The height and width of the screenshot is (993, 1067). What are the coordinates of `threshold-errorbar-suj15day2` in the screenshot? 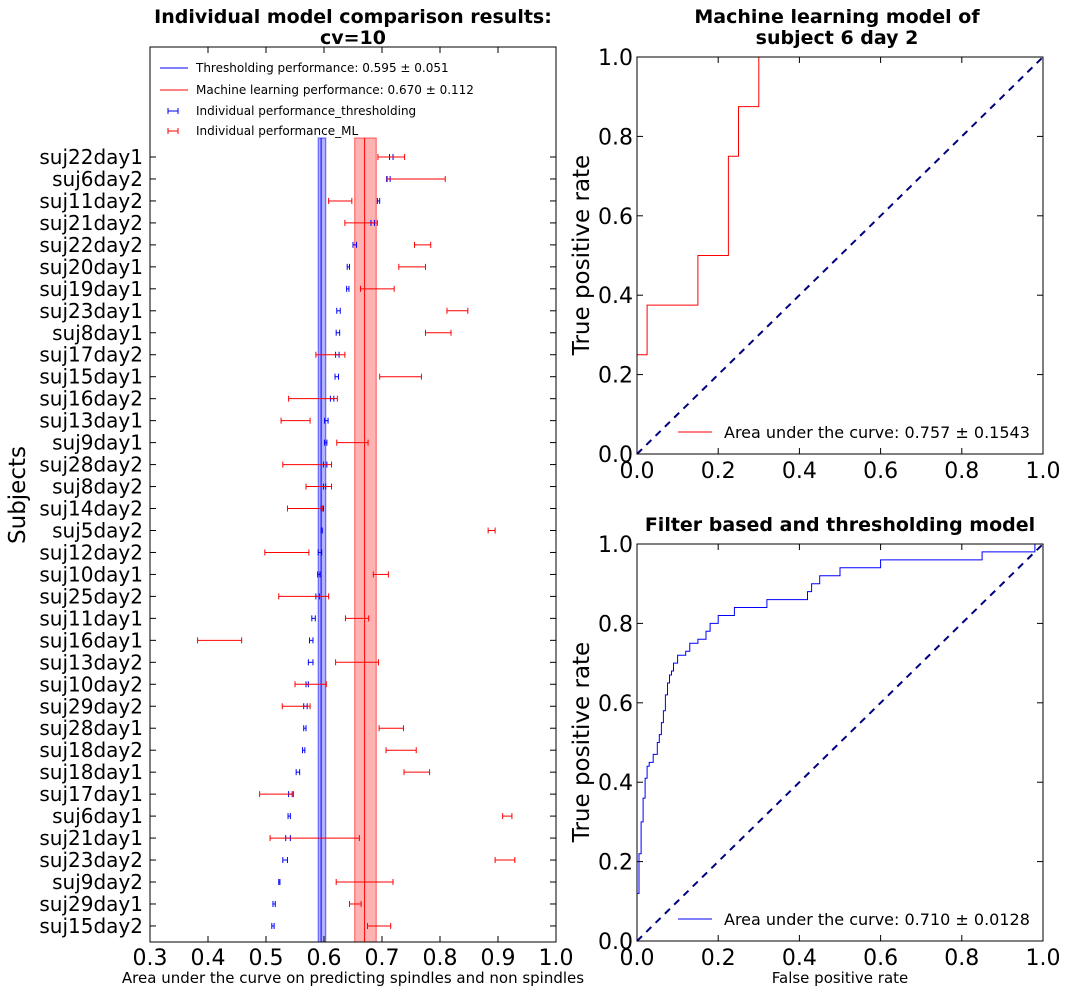 It's located at (273, 925).